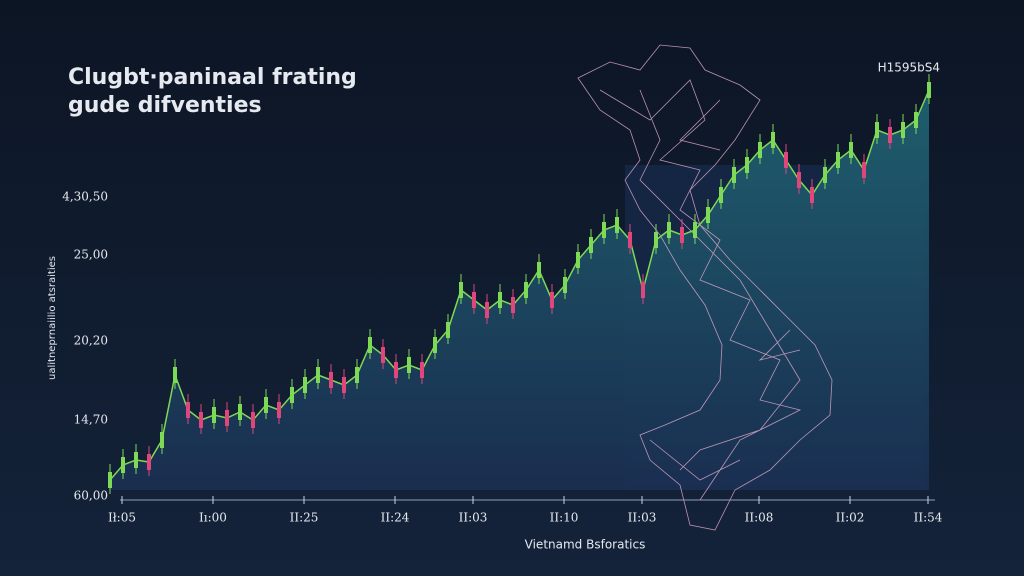 The width and height of the screenshot is (1024, 576). What do you see at coordinates (909, 68) in the screenshot?
I see `corner-label: H1595bS4` at bounding box center [909, 68].